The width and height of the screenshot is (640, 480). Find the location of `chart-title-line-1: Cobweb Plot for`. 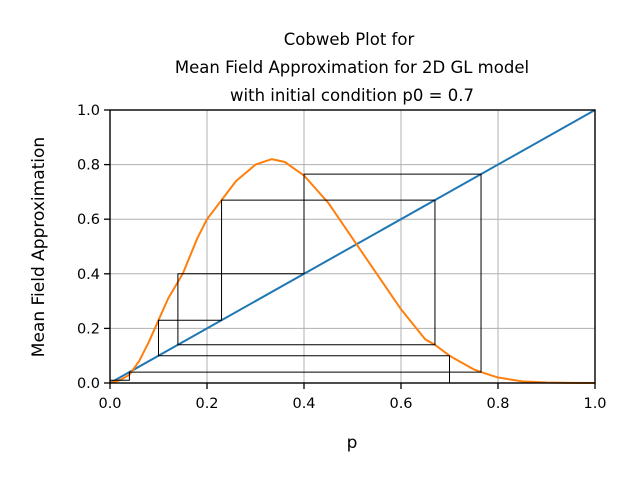

chart-title-line-1: Cobweb Plot for is located at coordinates (349, 39).